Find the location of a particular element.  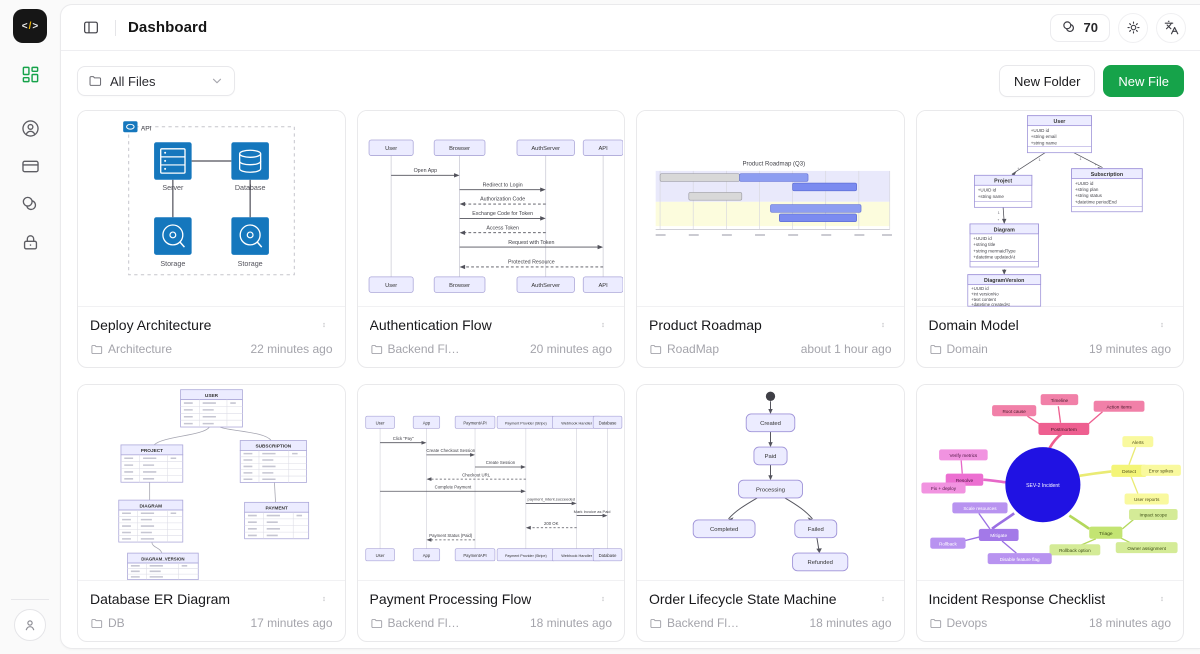

user-circle-icon is located at coordinates (30, 128).